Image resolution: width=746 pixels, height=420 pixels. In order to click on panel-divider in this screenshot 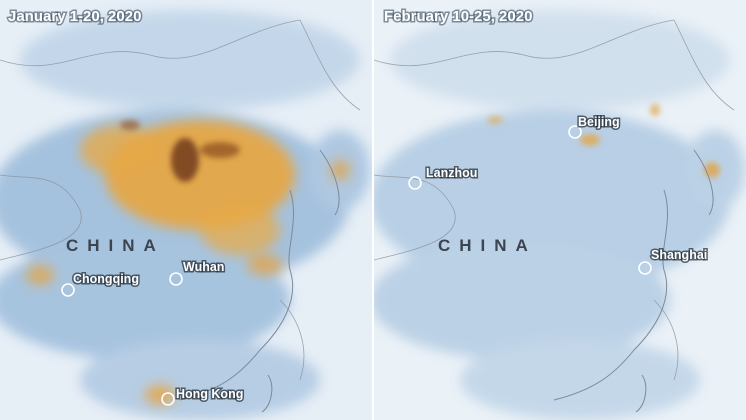, I will do `click(373, 210)`.